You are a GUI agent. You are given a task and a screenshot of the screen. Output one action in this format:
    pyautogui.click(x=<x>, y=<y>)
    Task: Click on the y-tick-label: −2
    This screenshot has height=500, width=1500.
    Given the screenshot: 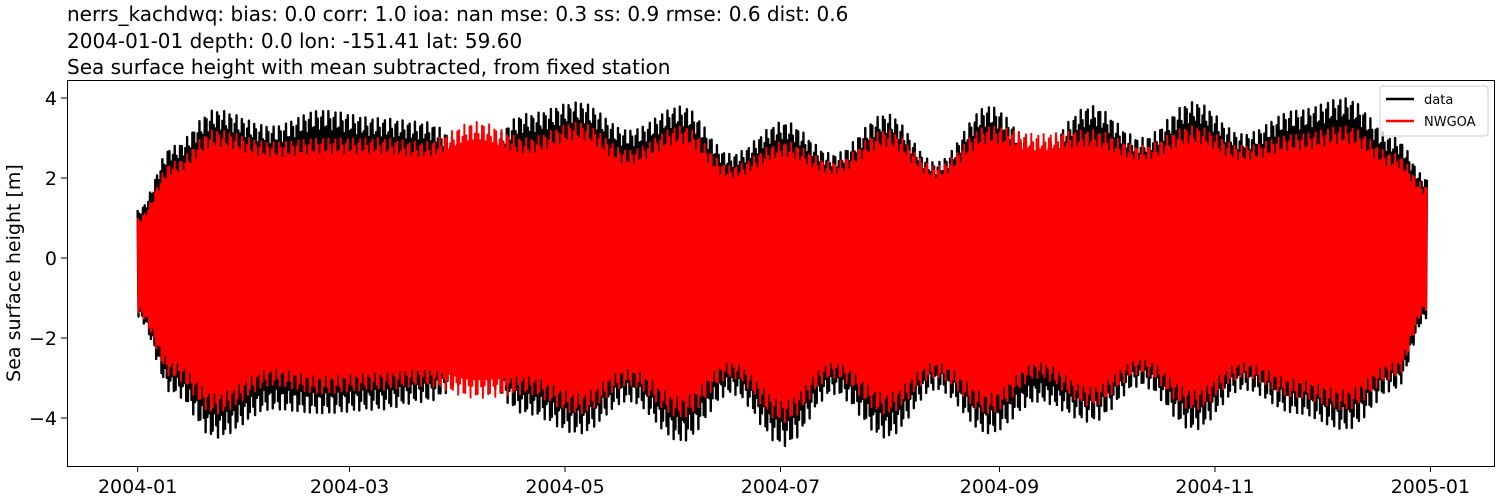 What is the action you would take?
    pyautogui.click(x=43, y=339)
    